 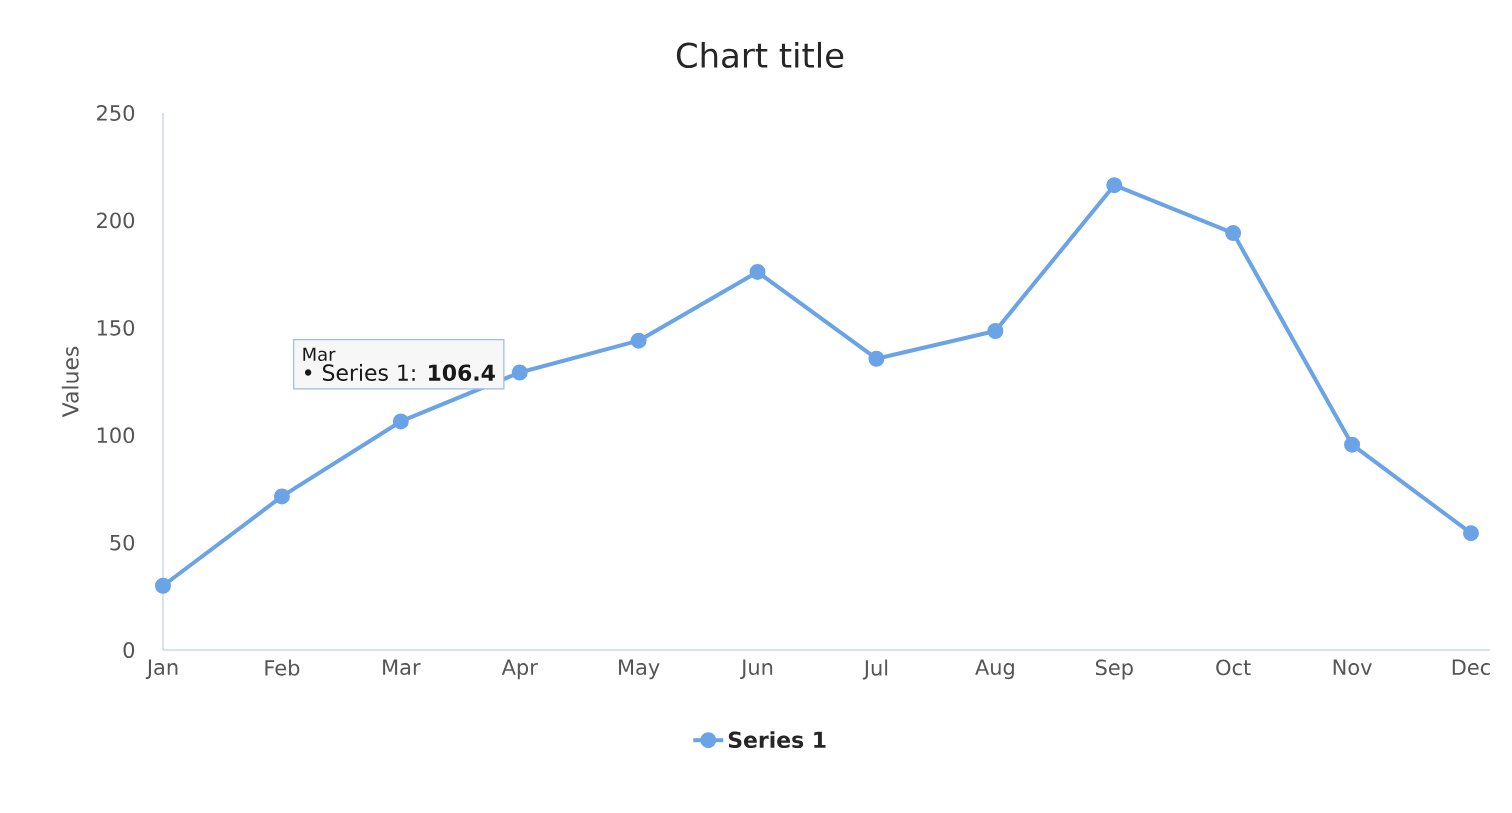 I want to click on x-tick-label: Feb, so click(x=282, y=667).